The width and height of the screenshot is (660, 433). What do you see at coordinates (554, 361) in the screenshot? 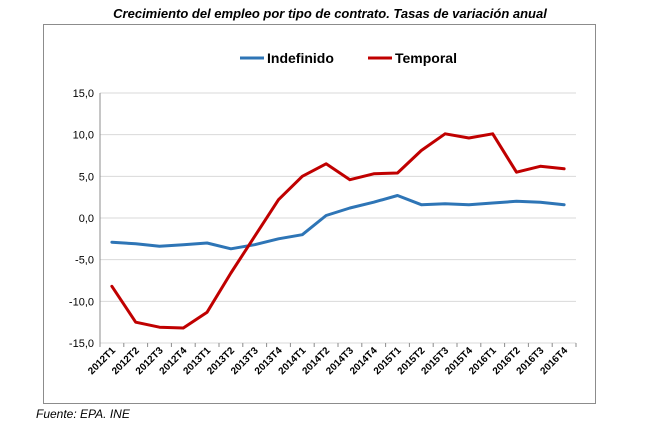
I see `x-tick-label: 2016T4` at bounding box center [554, 361].